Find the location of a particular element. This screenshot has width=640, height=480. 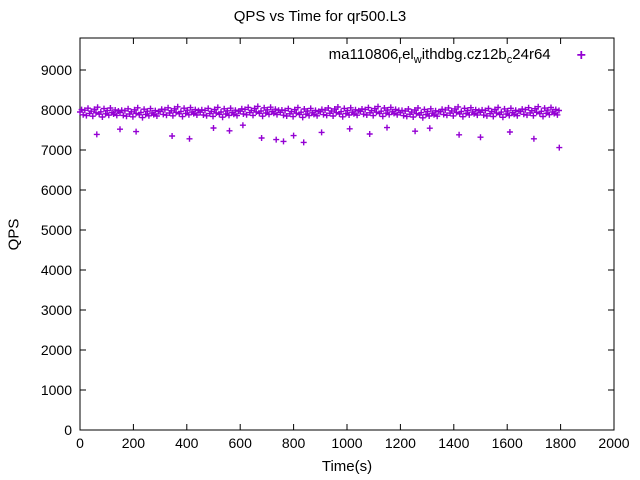

svg-text: 600 is located at coordinates (241, 443).